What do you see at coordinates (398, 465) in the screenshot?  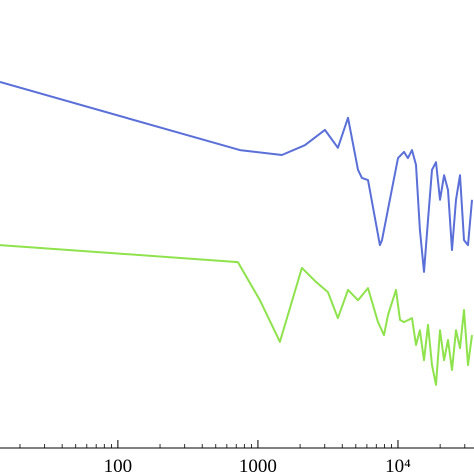 I see `x-tick-label: 10⁴` at bounding box center [398, 465].